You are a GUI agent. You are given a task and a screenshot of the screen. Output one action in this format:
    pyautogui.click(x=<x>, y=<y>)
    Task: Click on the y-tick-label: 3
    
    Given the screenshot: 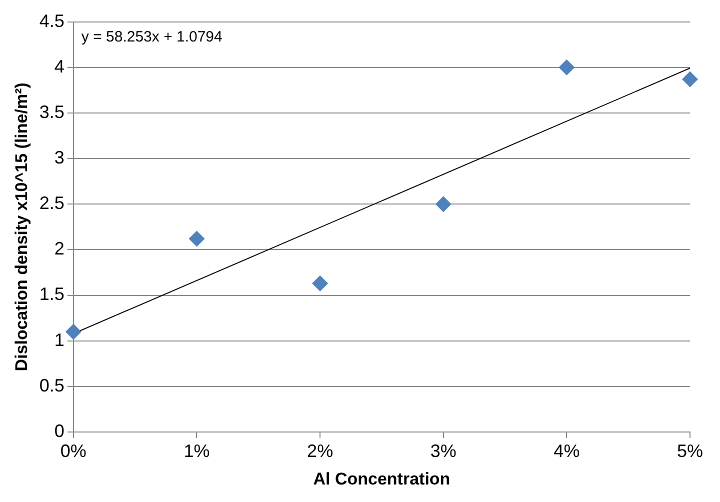 What is the action you would take?
    pyautogui.click(x=59, y=158)
    